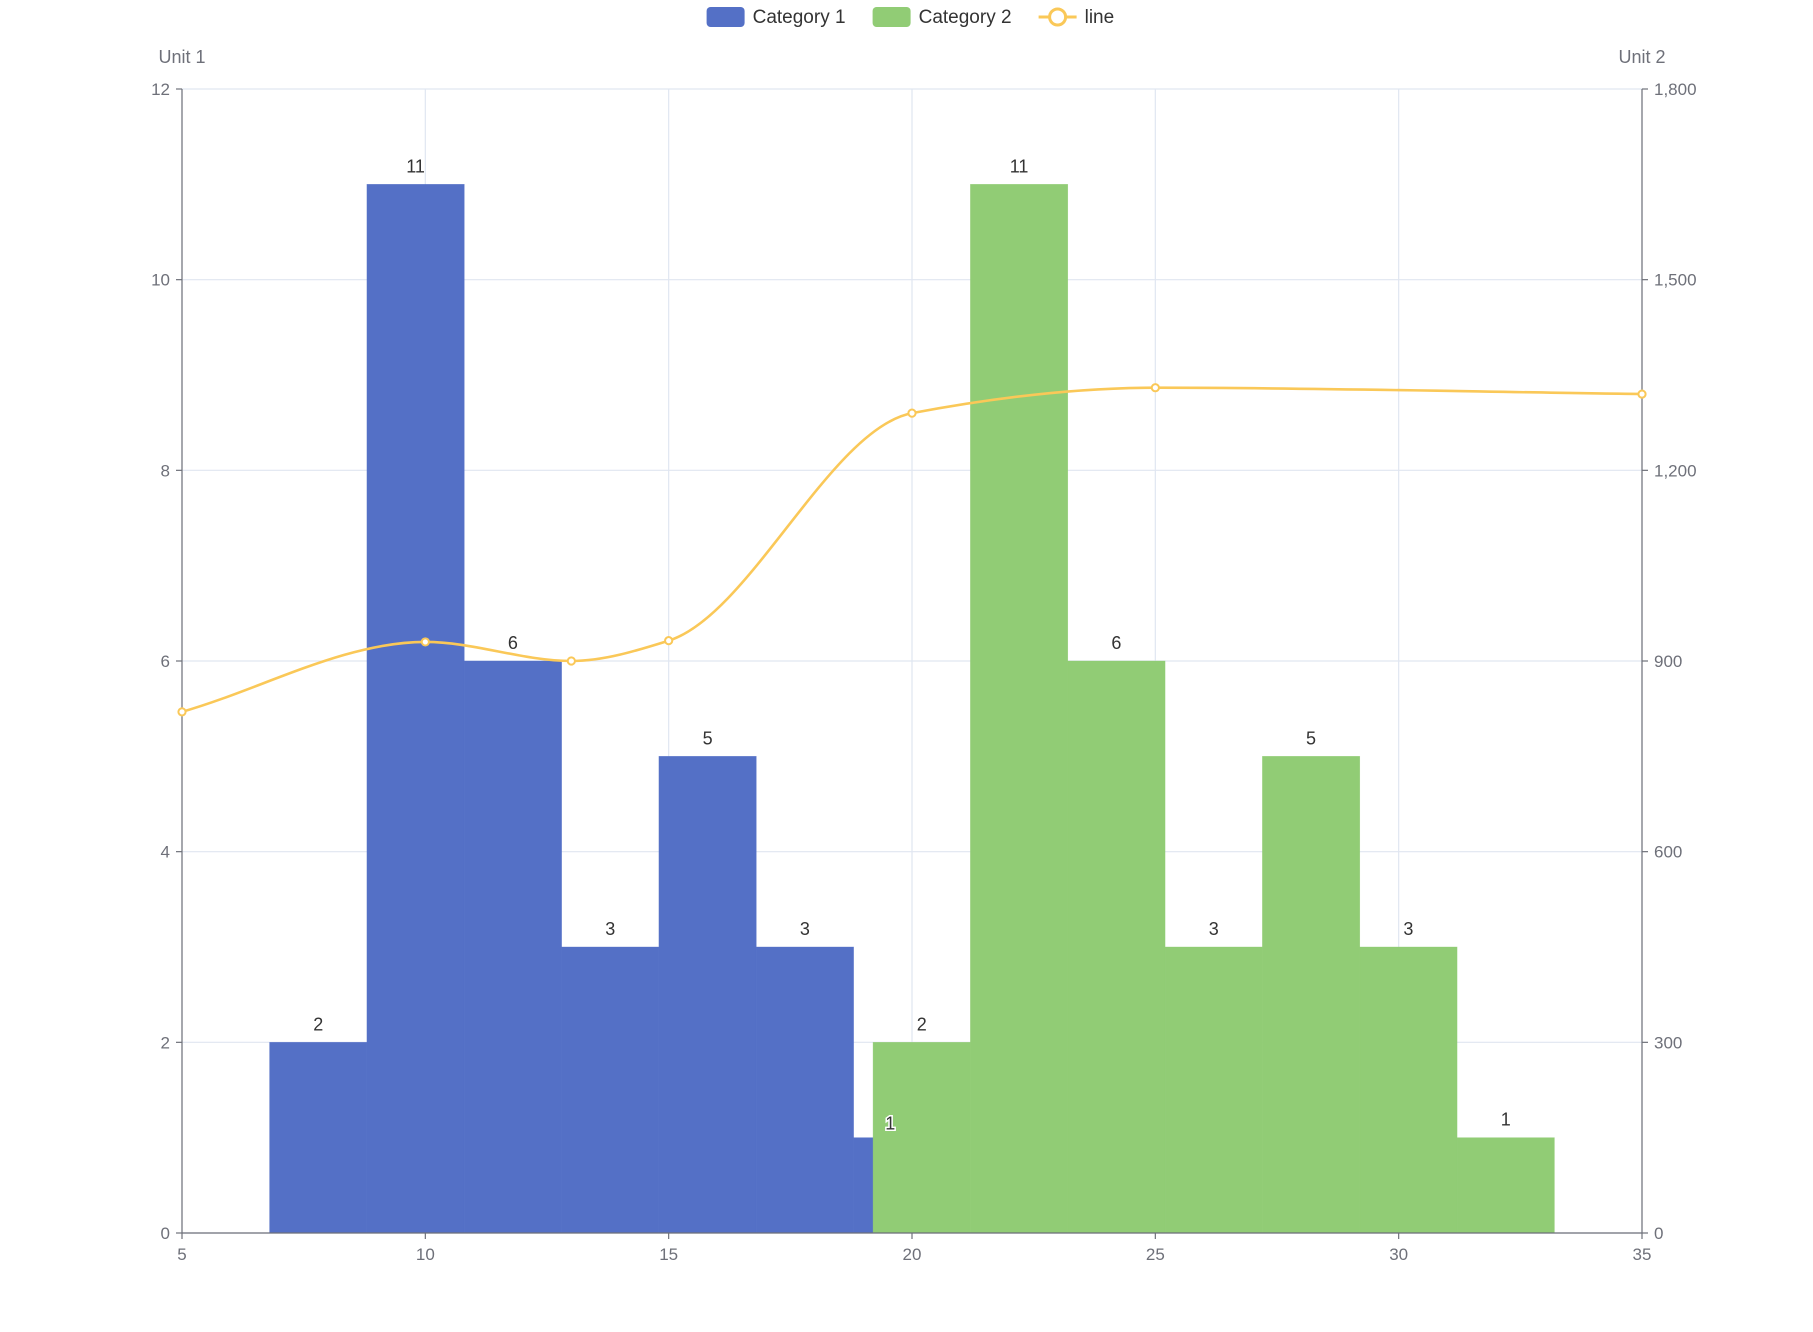 The width and height of the screenshot is (1813, 1332). I want to click on bar-label-series-1: 11, so click(415, 166).